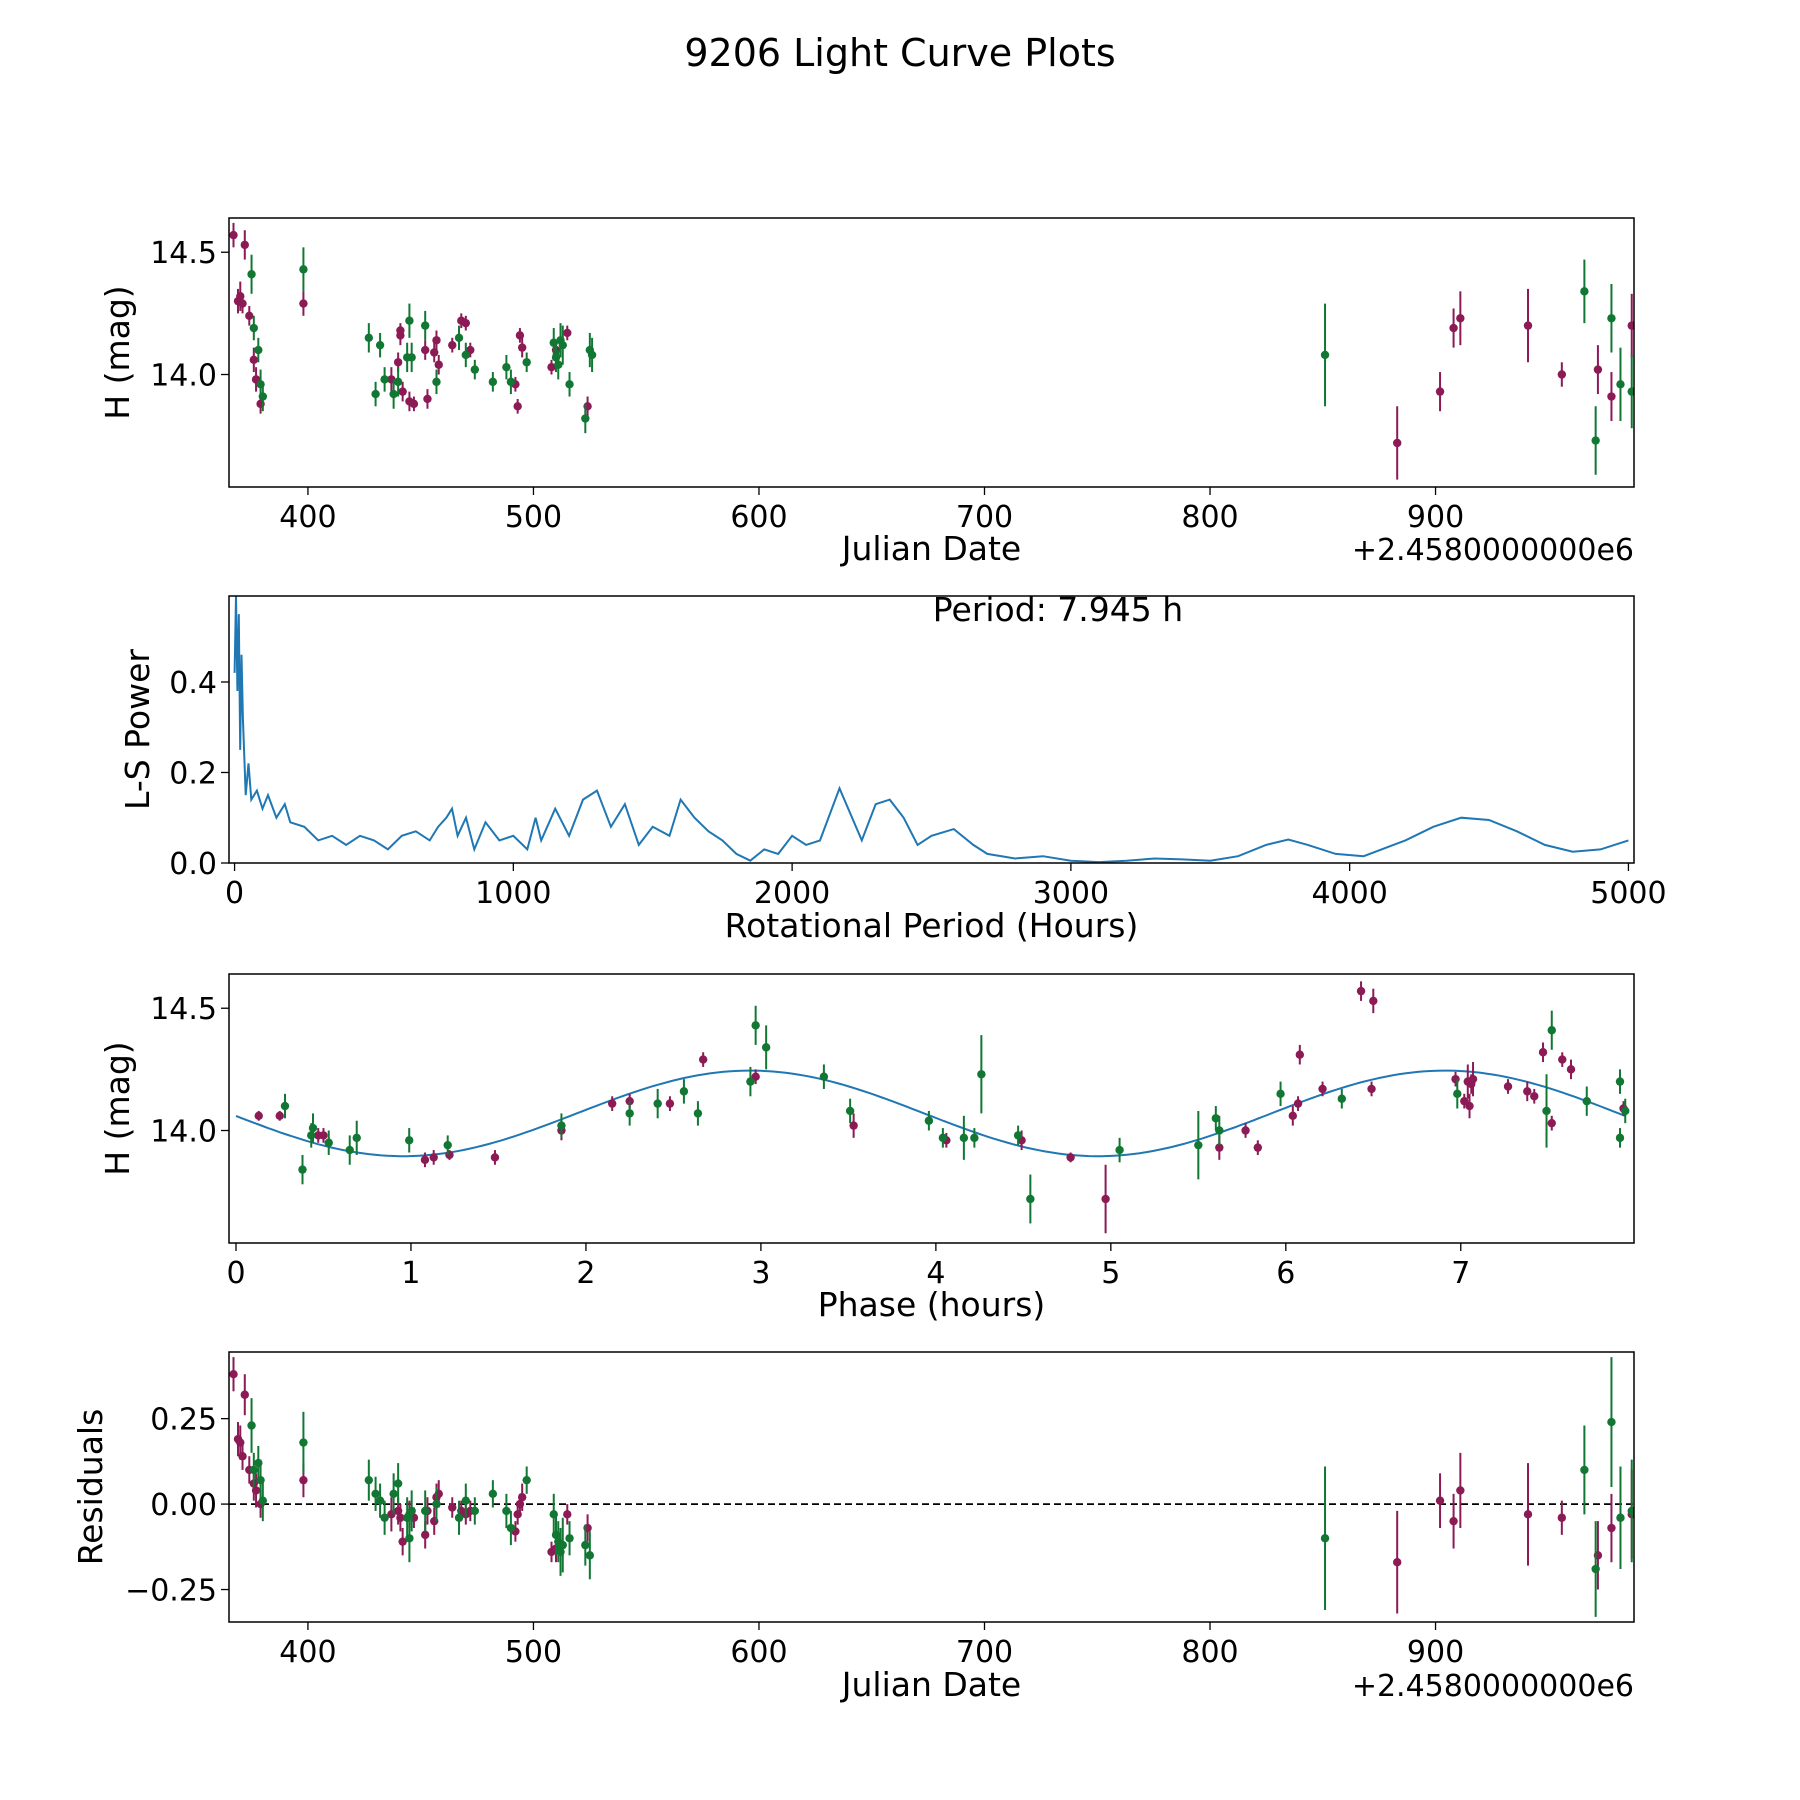  Describe the element at coordinates (307, 1652) in the screenshot. I see `residuals-x-tick-label: 400` at that location.